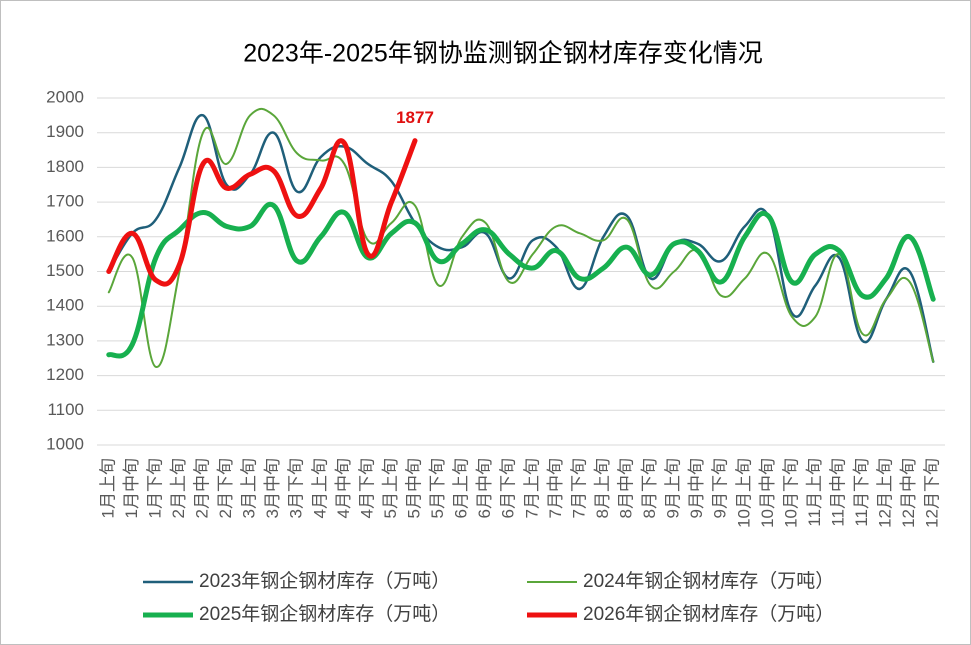  I want to click on x-tick-label: 9月下旬, so click(720, 488).